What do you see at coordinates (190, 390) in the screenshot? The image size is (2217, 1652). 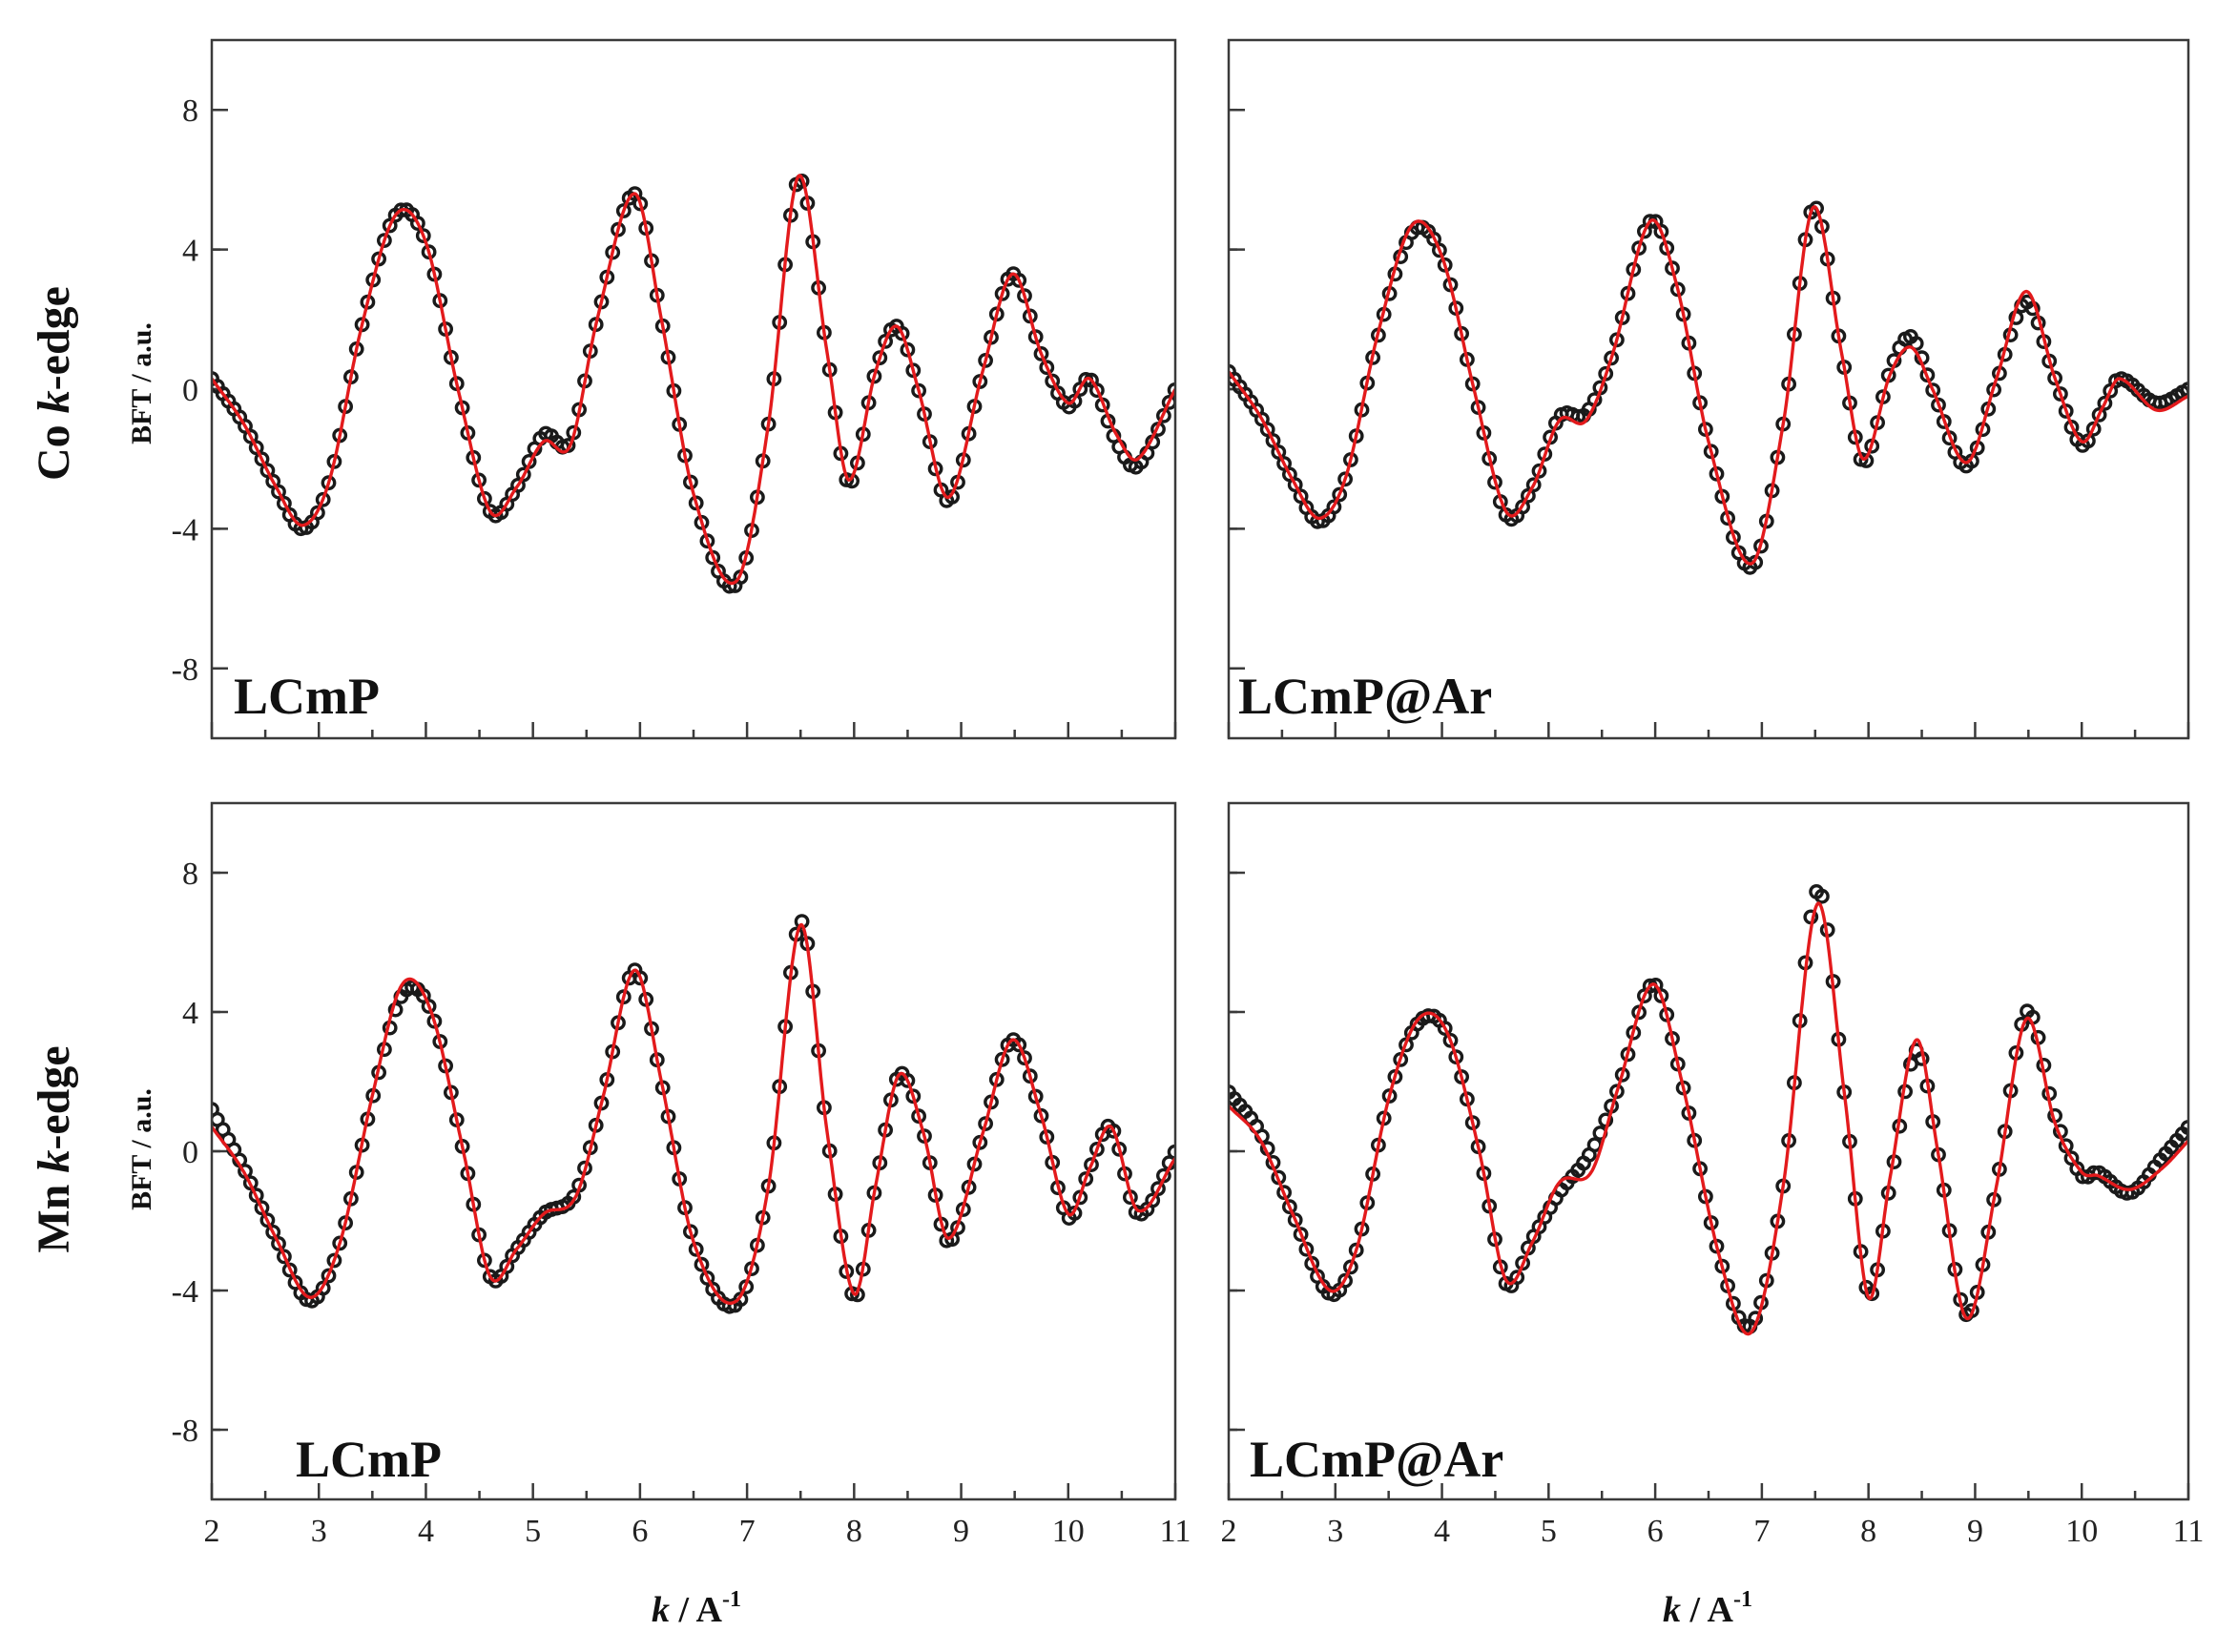 I see `y-tick-label: 0` at bounding box center [190, 390].